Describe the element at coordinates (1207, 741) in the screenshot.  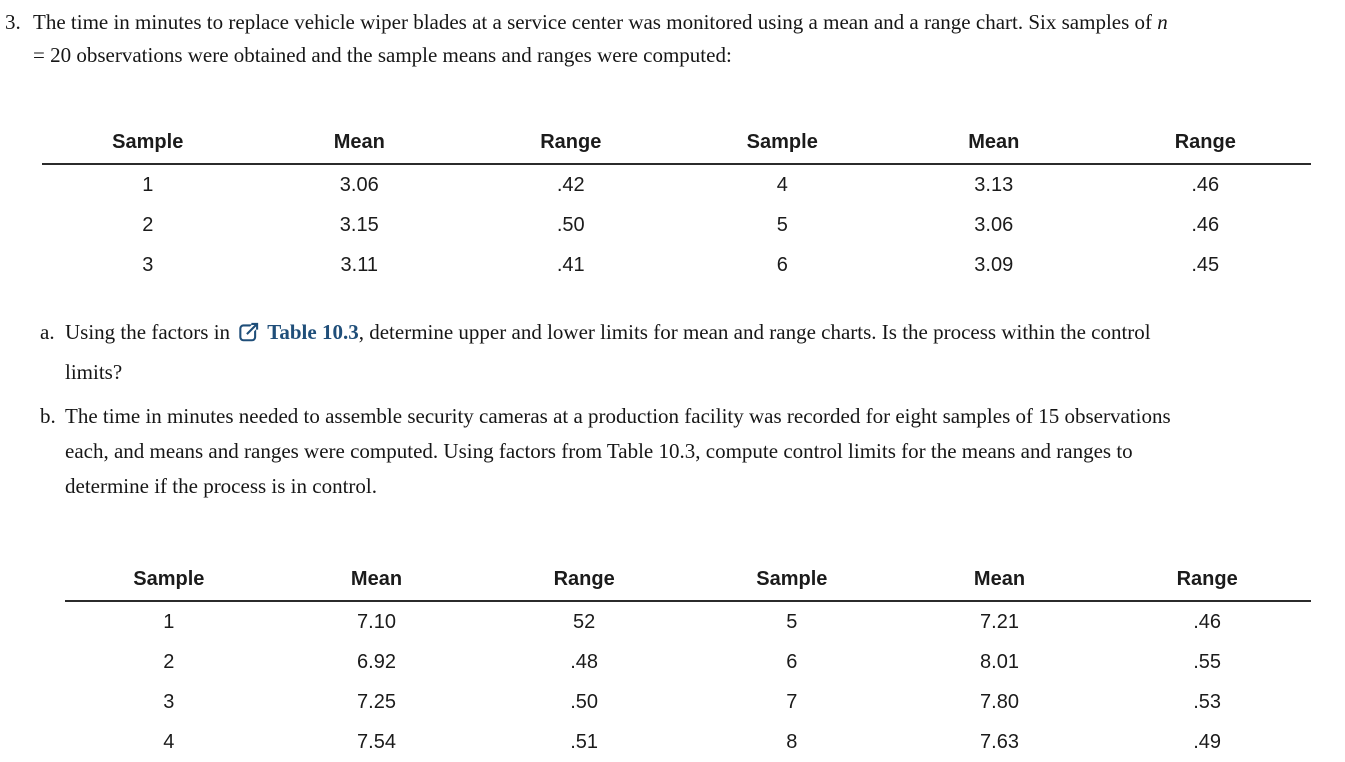
I see `table-cell: .49` at that location.